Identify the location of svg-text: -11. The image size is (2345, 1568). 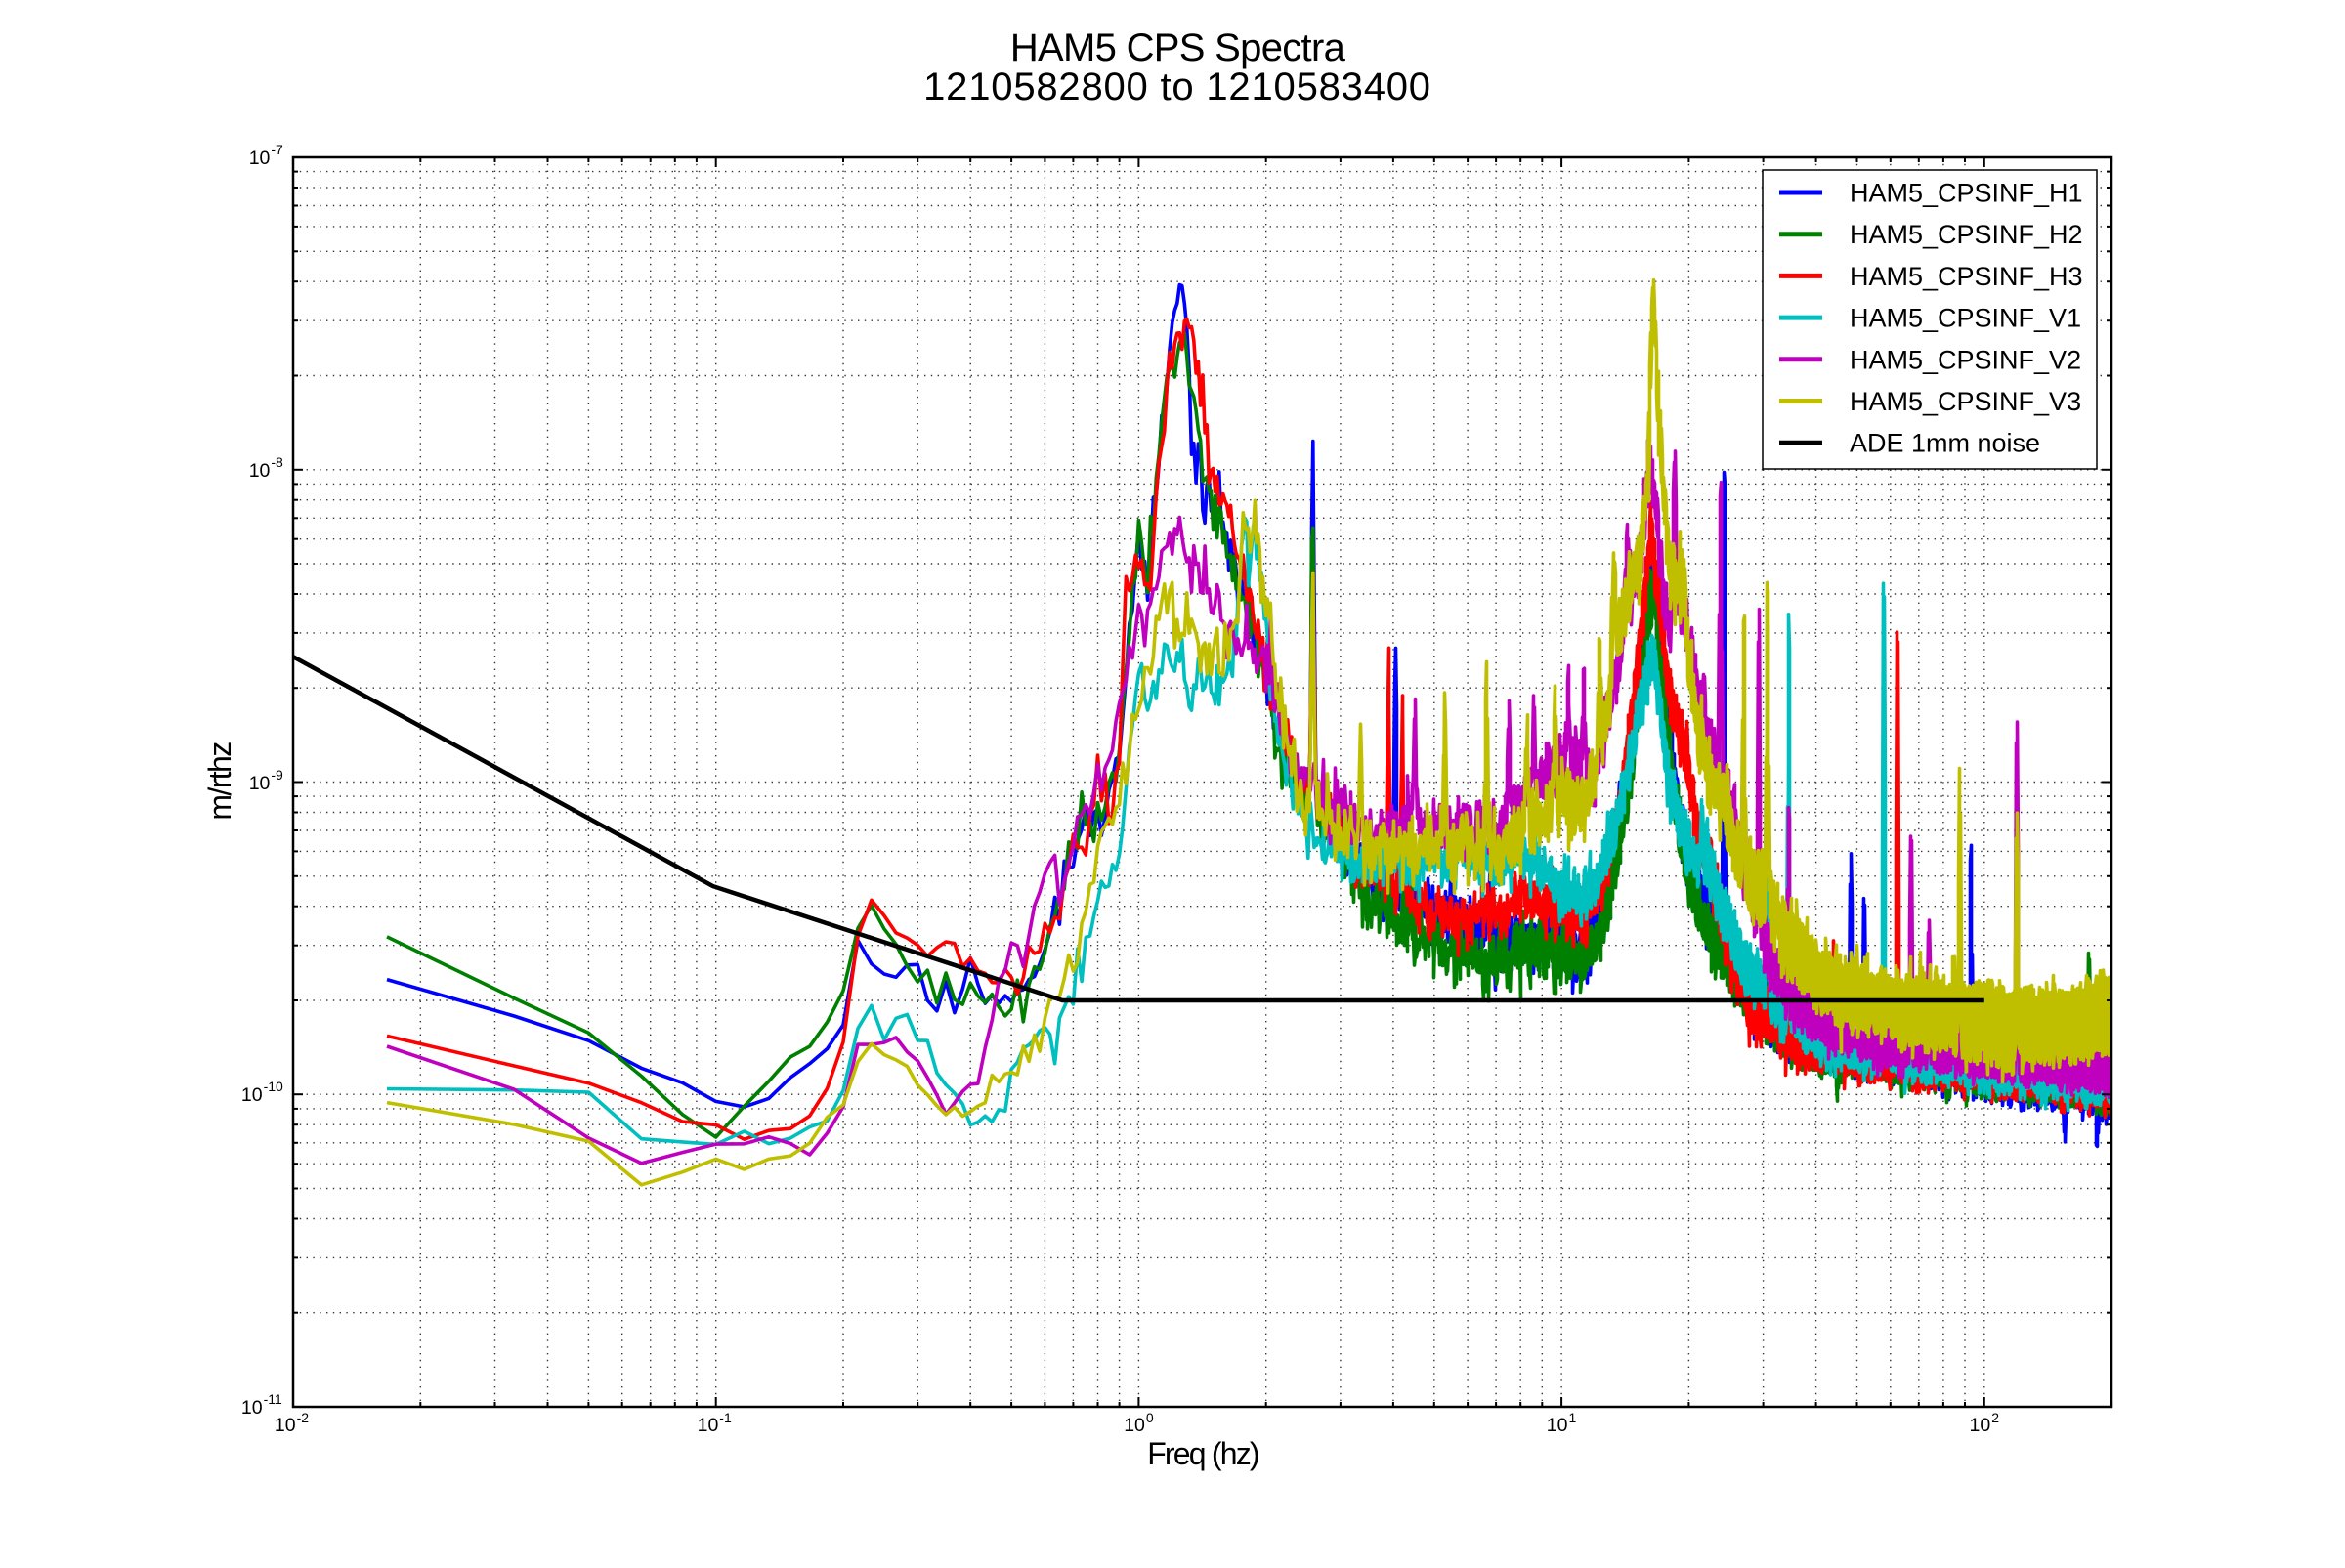
(273, 1399).